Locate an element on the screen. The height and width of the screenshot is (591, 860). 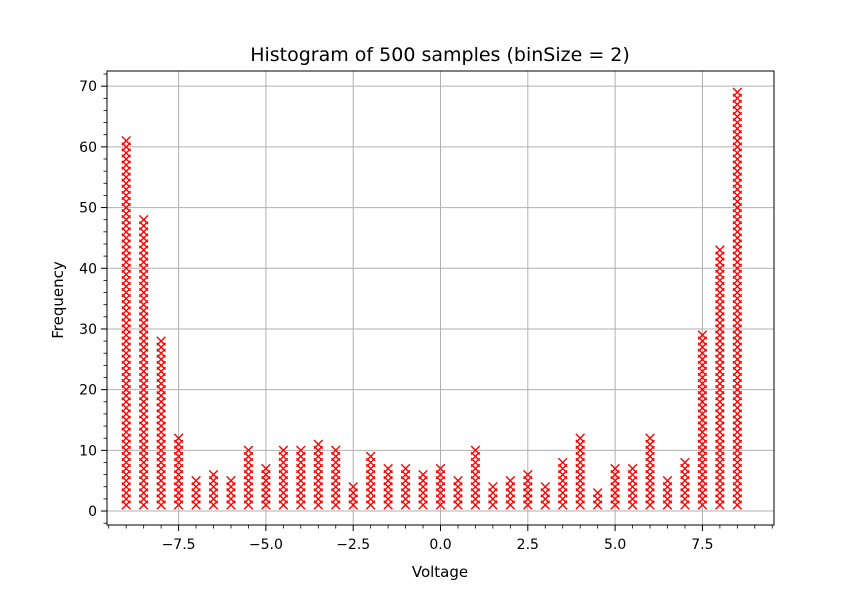
x-tick-label: −7.5 is located at coordinates (179, 545).